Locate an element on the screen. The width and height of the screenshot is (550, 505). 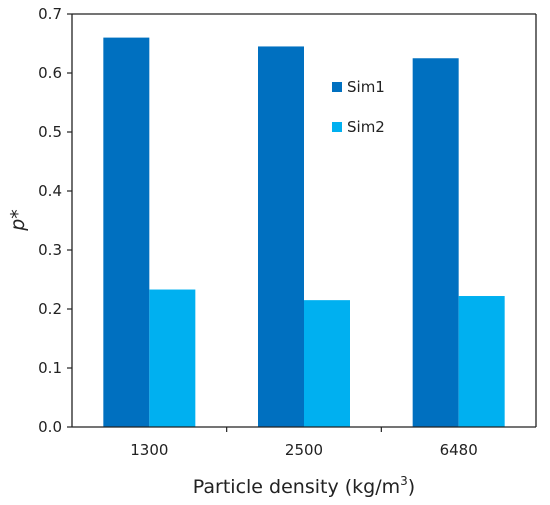
legend: Sim1 Sim2 is located at coordinates (358, 107).